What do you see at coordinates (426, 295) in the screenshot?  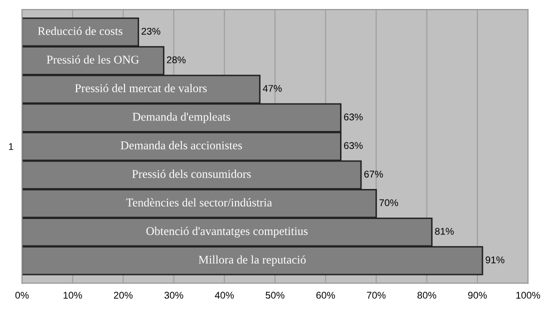 I see `x-tick-label: 80%` at bounding box center [426, 295].